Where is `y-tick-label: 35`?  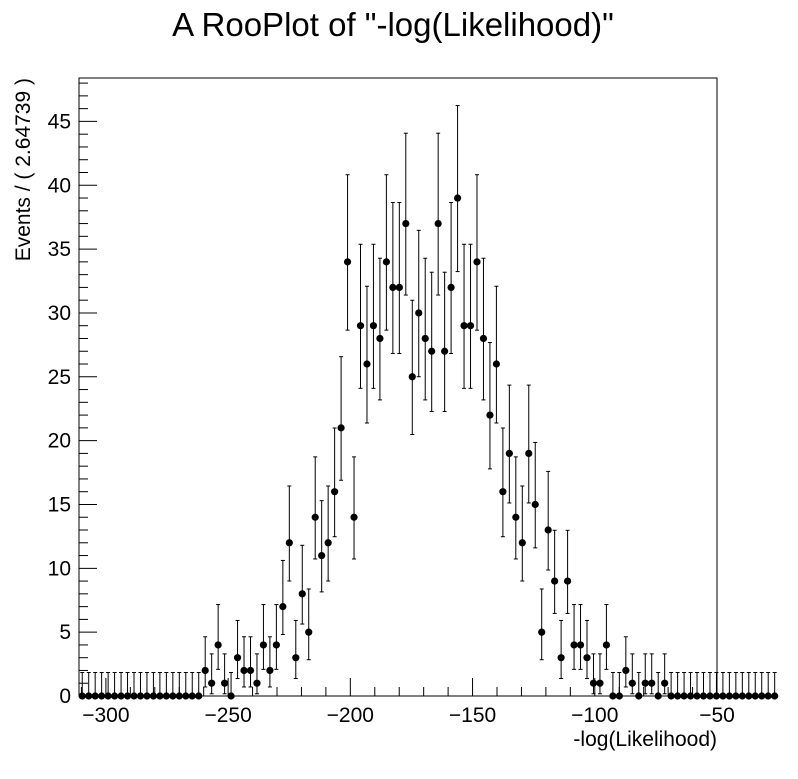 y-tick-label: 35 is located at coordinates (59, 249).